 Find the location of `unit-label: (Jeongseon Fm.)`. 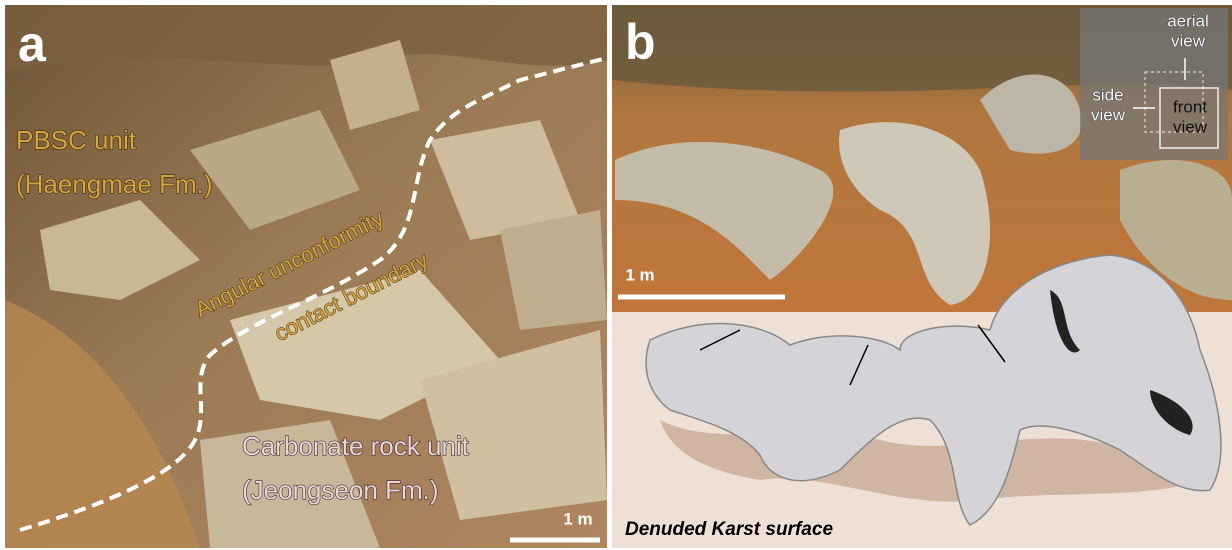

unit-label: (Jeongseon Fm.) is located at coordinates (340, 490).